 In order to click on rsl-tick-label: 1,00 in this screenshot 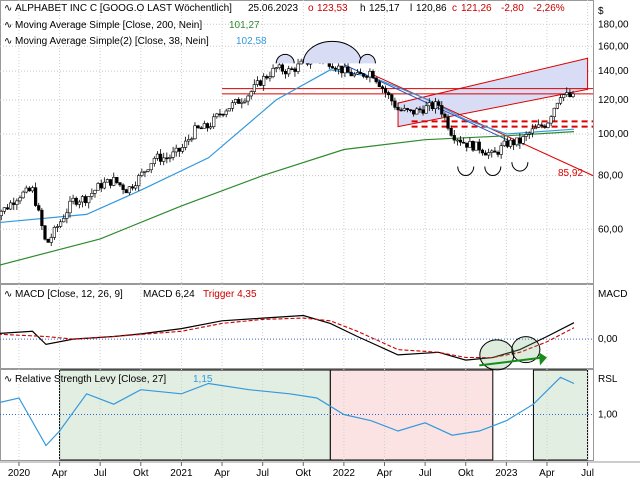, I will do `click(608, 415)`.